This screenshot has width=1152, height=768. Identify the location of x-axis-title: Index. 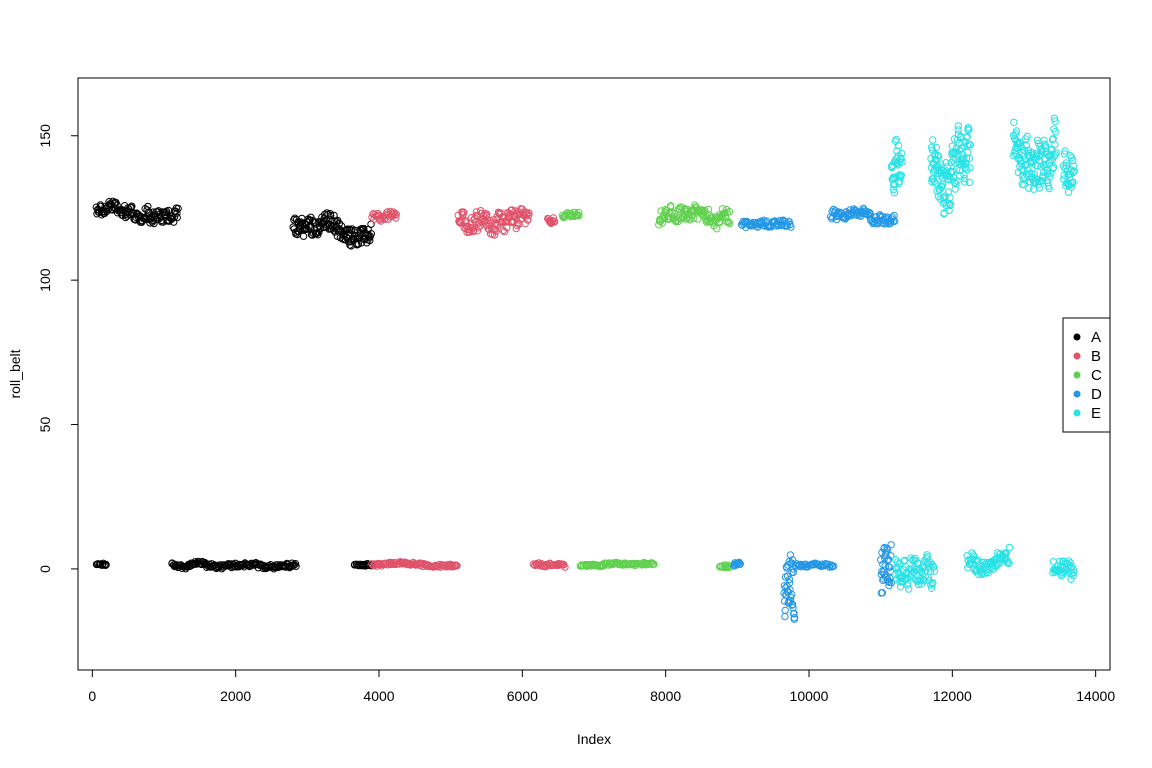
(594, 739).